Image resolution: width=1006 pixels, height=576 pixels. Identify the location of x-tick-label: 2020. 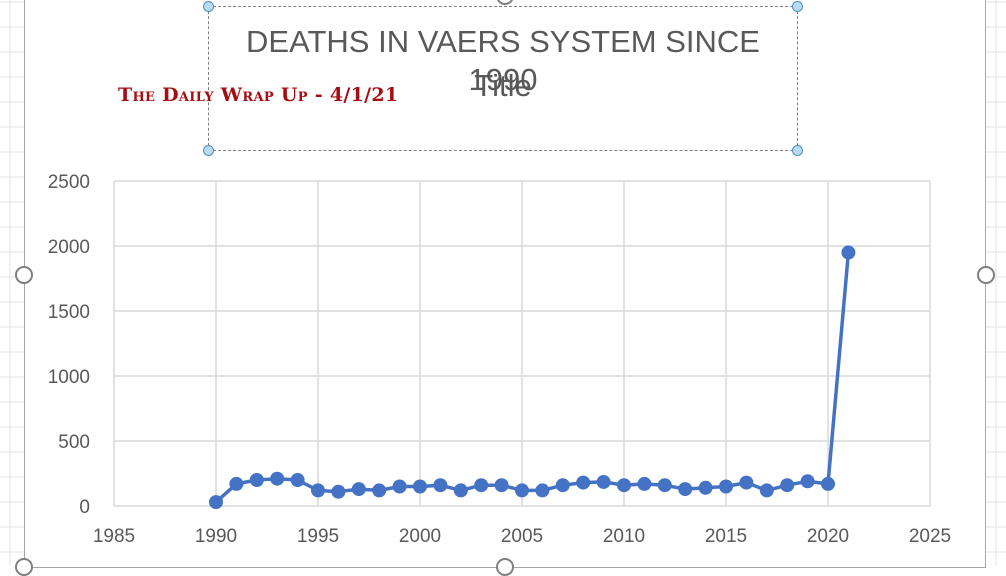
(828, 536).